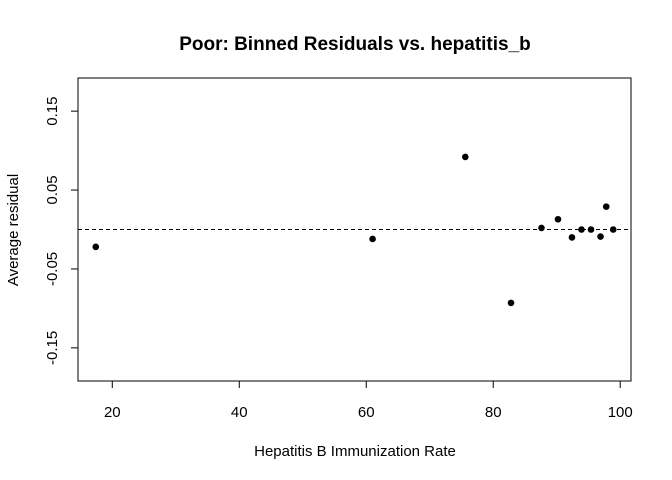  Describe the element at coordinates (355, 451) in the screenshot. I see `x-axis-label: Hepatitis B Immunization Rate` at that location.